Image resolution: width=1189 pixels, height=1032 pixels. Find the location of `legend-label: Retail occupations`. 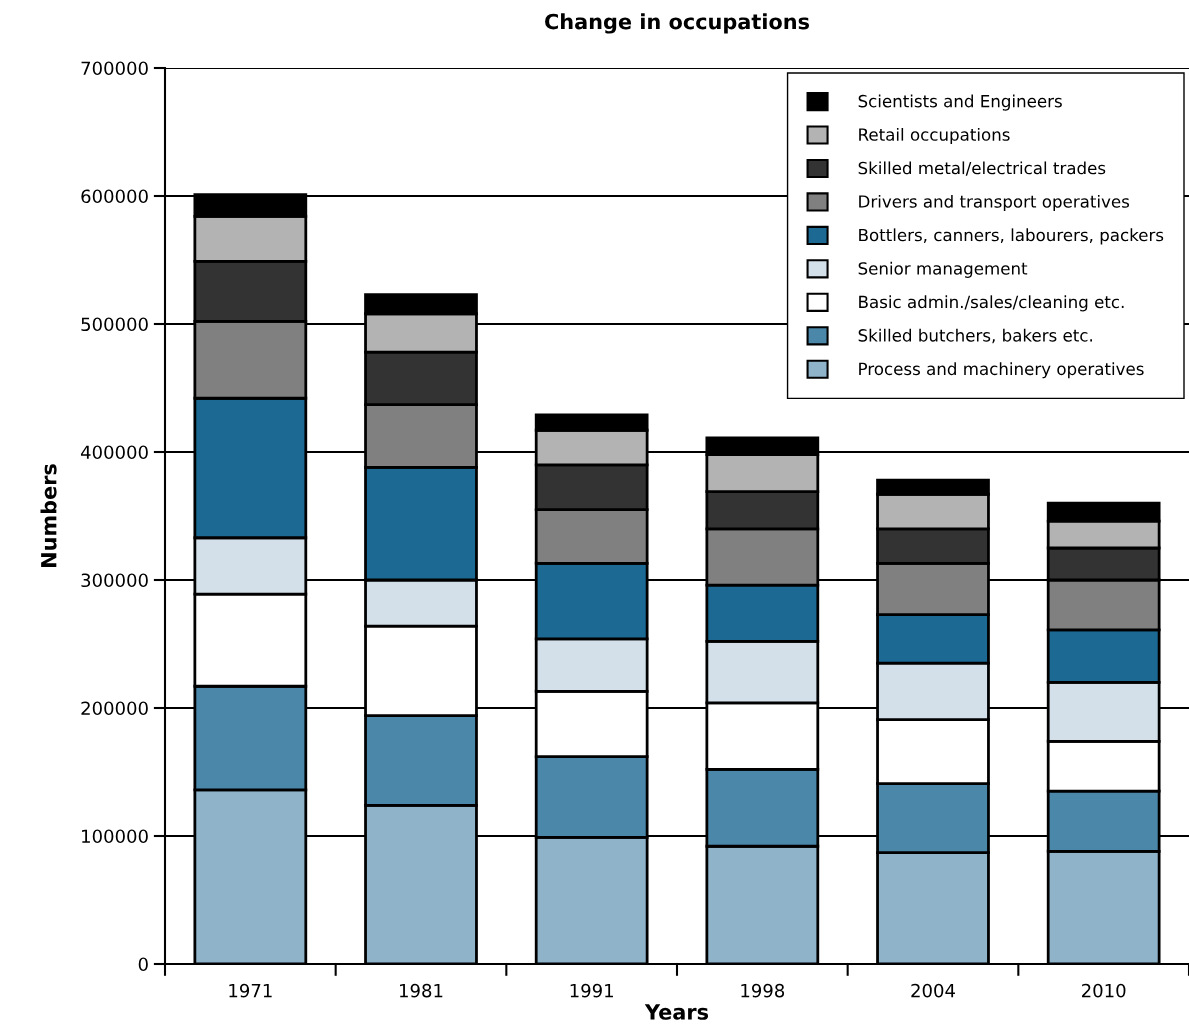

legend-label: Retail occupations is located at coordinates (934, 136).